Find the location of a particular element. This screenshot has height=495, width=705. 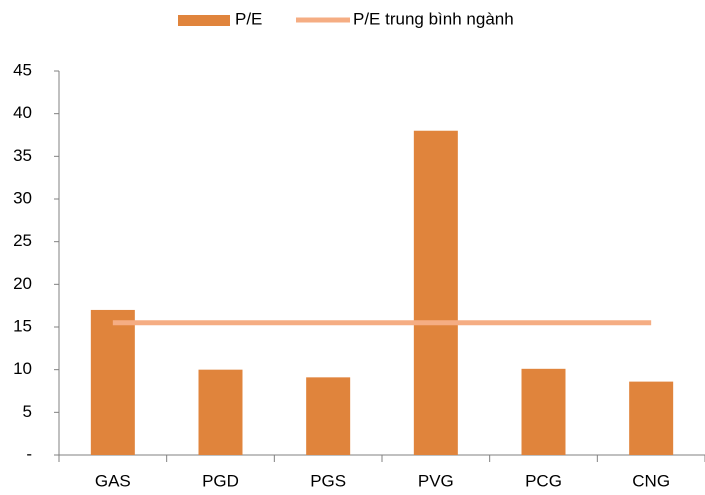

y-tick-label: 5 is located at coordinates (27, 411).